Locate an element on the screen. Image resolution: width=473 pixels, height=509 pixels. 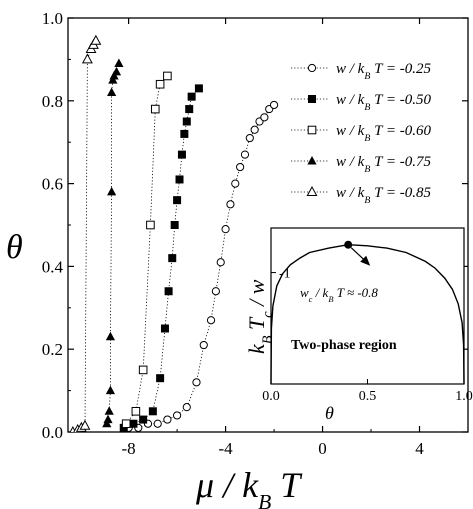
legend-item: w / kB T = -0.60 is located at coordinates (361, 133).